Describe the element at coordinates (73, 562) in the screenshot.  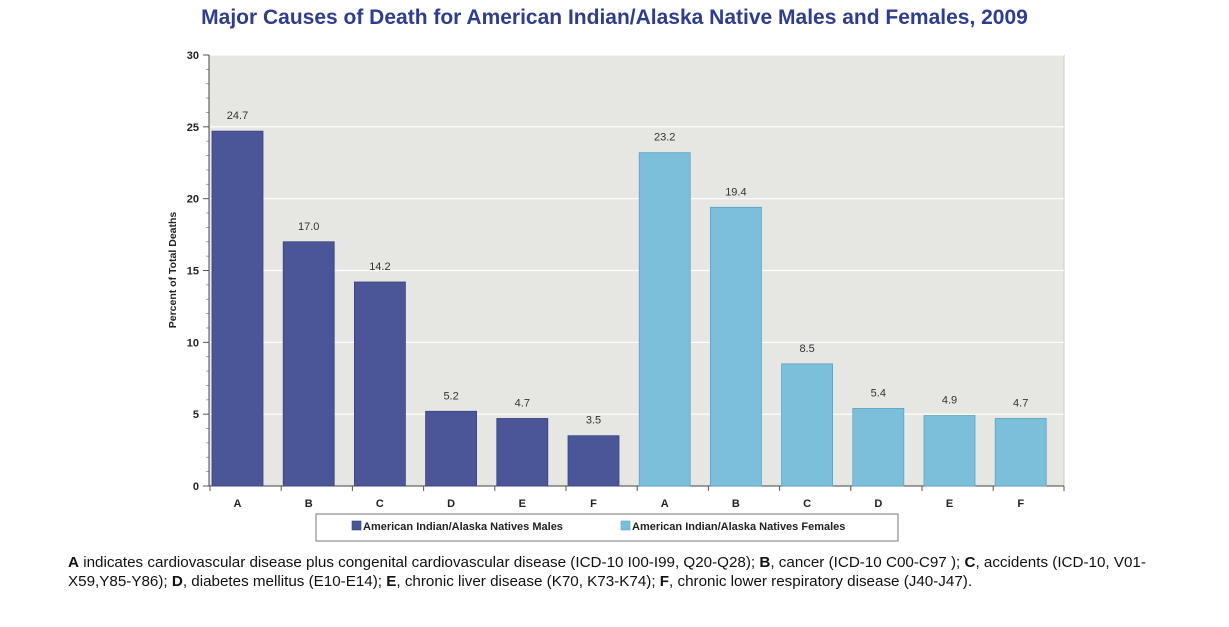
I see `footnote-key: A` at that location.